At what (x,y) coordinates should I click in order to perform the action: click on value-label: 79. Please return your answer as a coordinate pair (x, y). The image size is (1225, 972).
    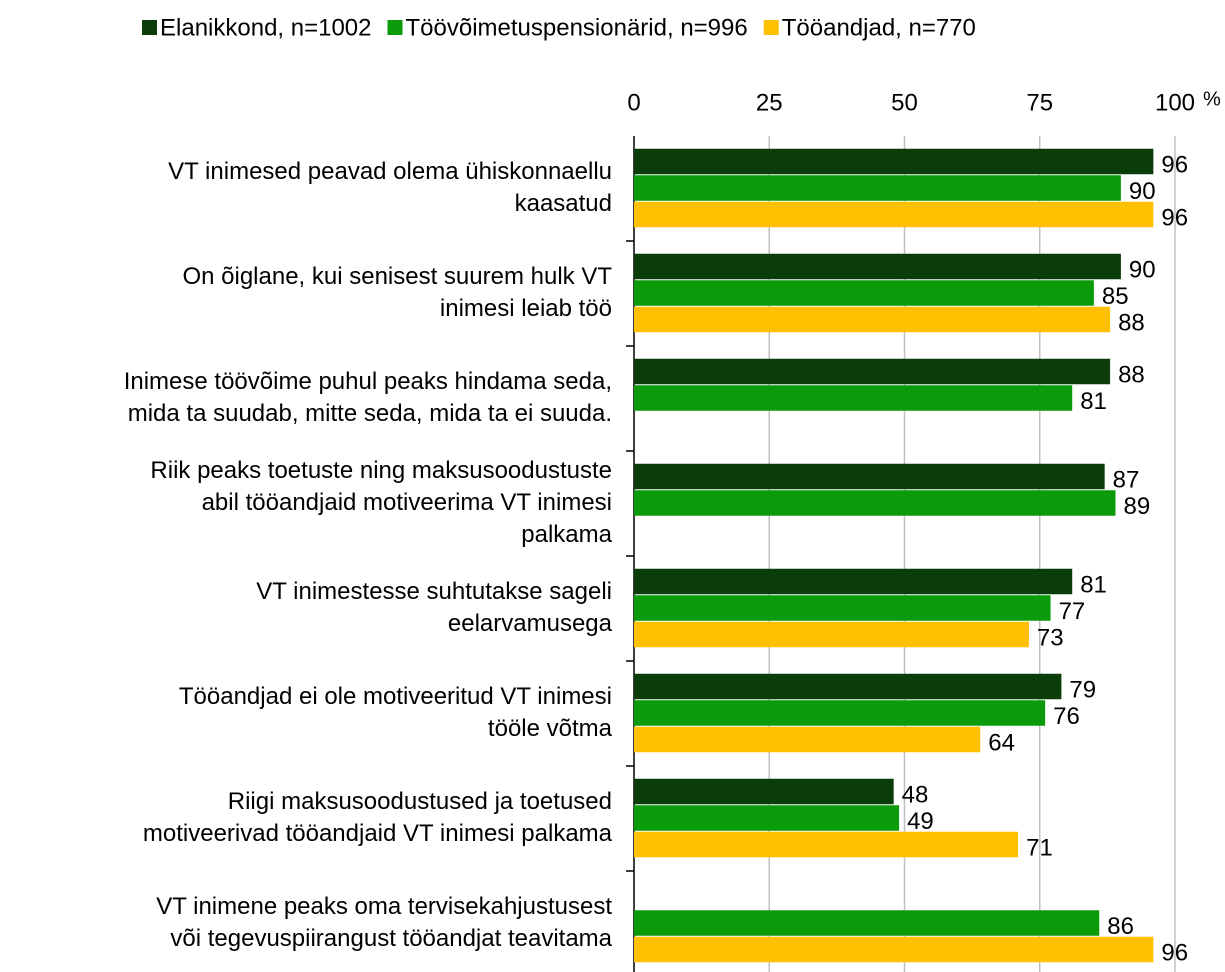
    Looking at the image, I should click on (1082, 689).